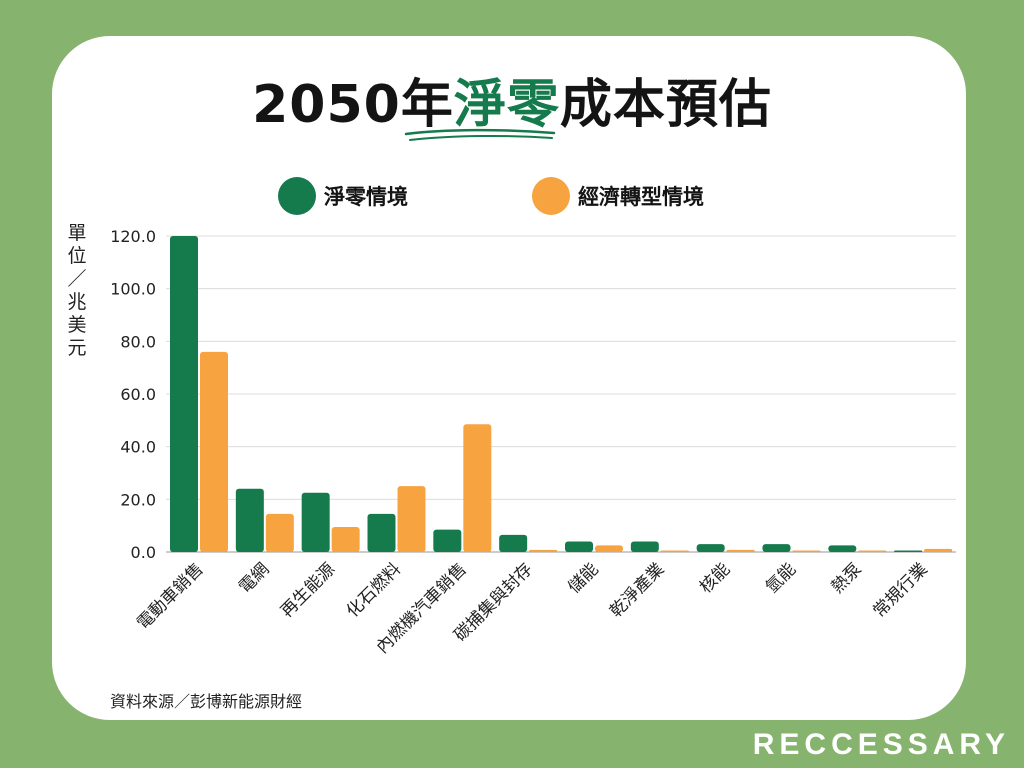  What do you see at coordinates (133, 236) in the screenshot?
I see `y-tick-label: 120.0` at bounding box center [133, 236].